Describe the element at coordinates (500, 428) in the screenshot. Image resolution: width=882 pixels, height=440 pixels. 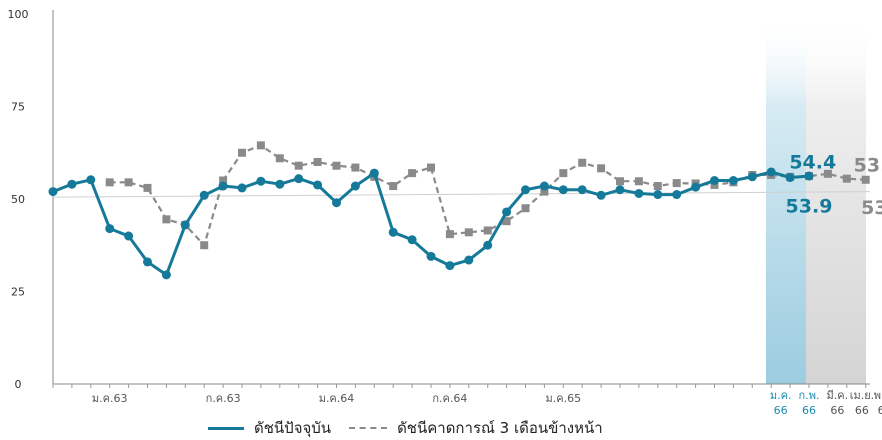
I see `legend-dashed-label: ดัชนีคาดการณ์ 3 เดือนข้างหน้า` at that location.